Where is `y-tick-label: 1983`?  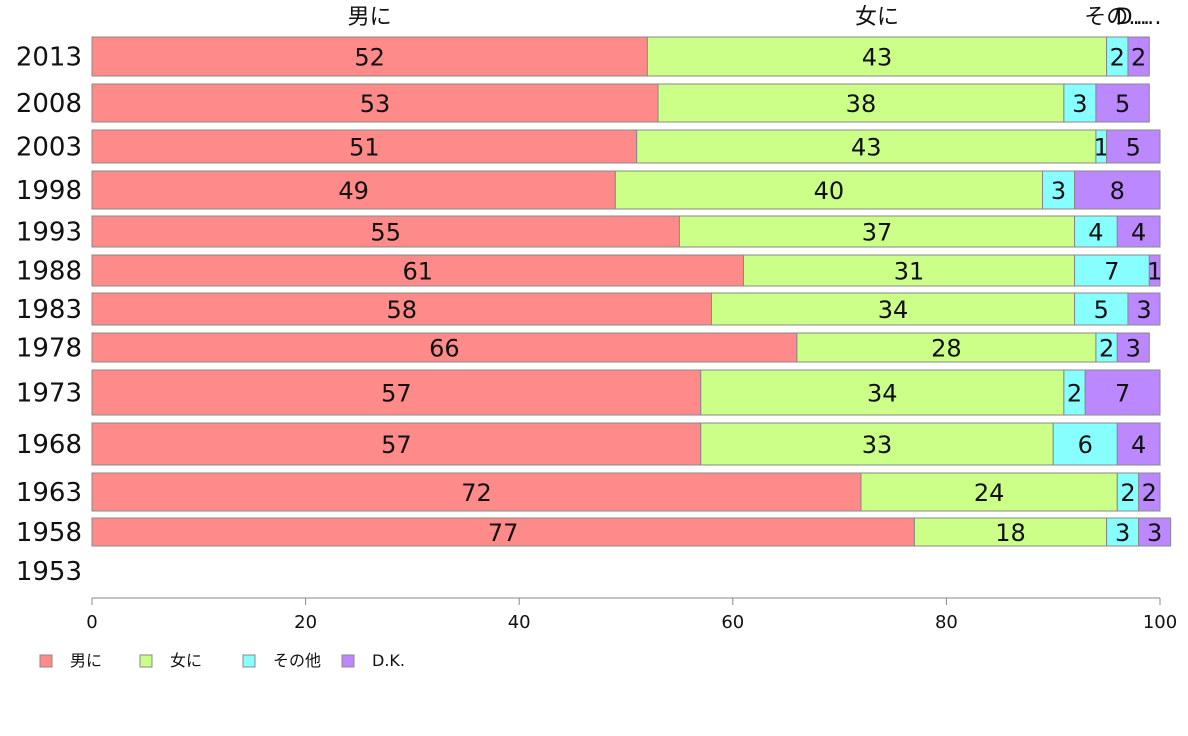
y-tick-label: 1983 is located at coordinates (49, 310).